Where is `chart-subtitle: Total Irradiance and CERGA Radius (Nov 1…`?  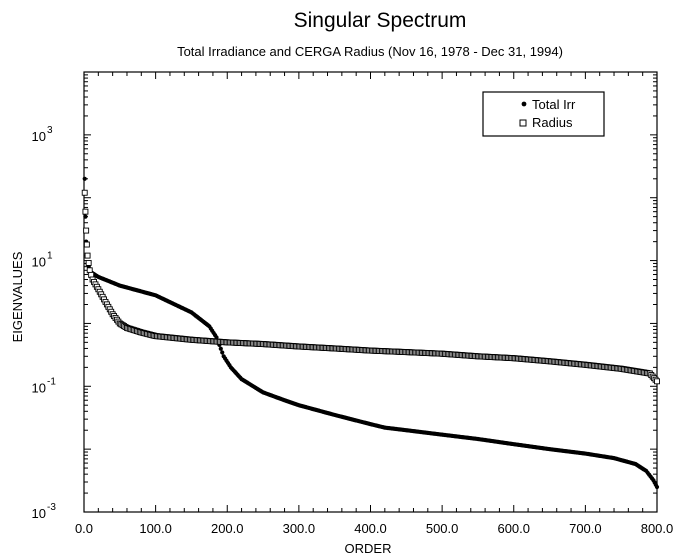 chart-subtitle: Total Irradiance and CERGA Radius (Nov 1… is located at coordinates (370, 51).